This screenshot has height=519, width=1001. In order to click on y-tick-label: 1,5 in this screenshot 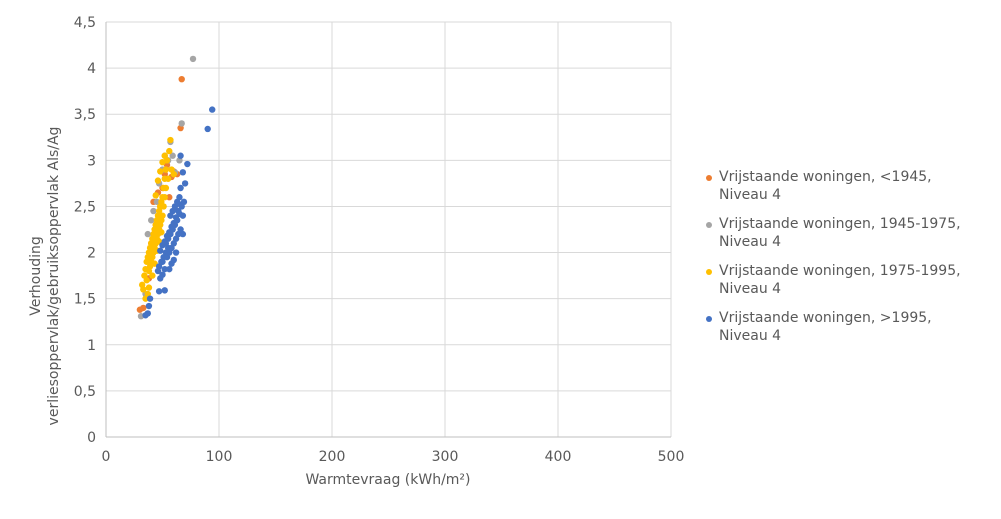, I will do `click(85, 300)`.